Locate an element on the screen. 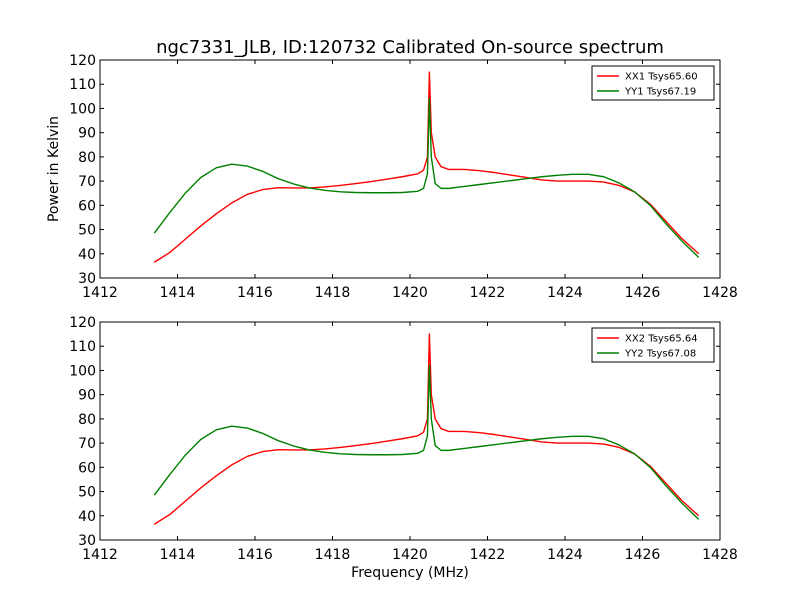 This screenshot has width=800, height=600. y-axis-title: Power in Kelvin is located at coordinates (54, 169).